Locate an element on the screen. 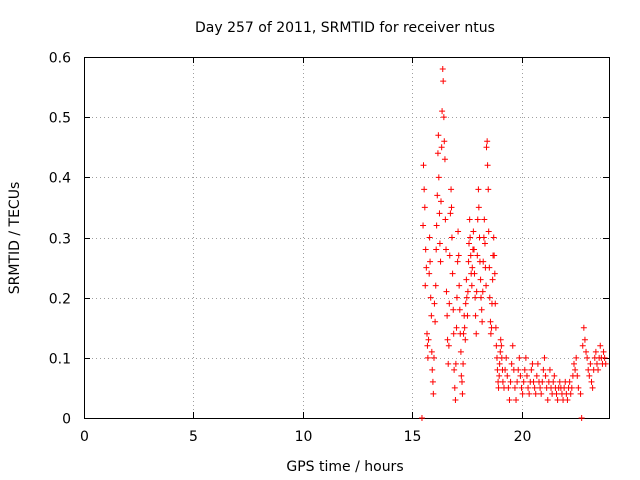 The image size is (640, 480). x-tick-label: 20 is located at coordinates (523, 437).